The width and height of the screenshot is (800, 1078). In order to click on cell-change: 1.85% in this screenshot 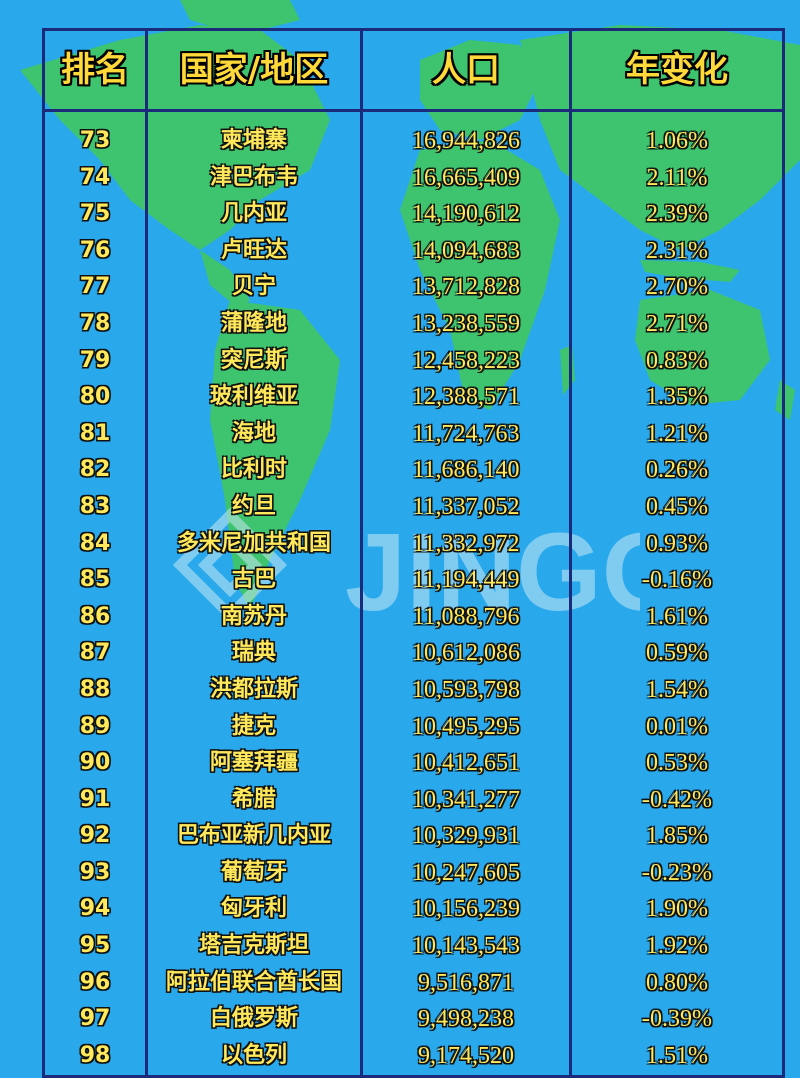, I will do `click(677, 836)`.